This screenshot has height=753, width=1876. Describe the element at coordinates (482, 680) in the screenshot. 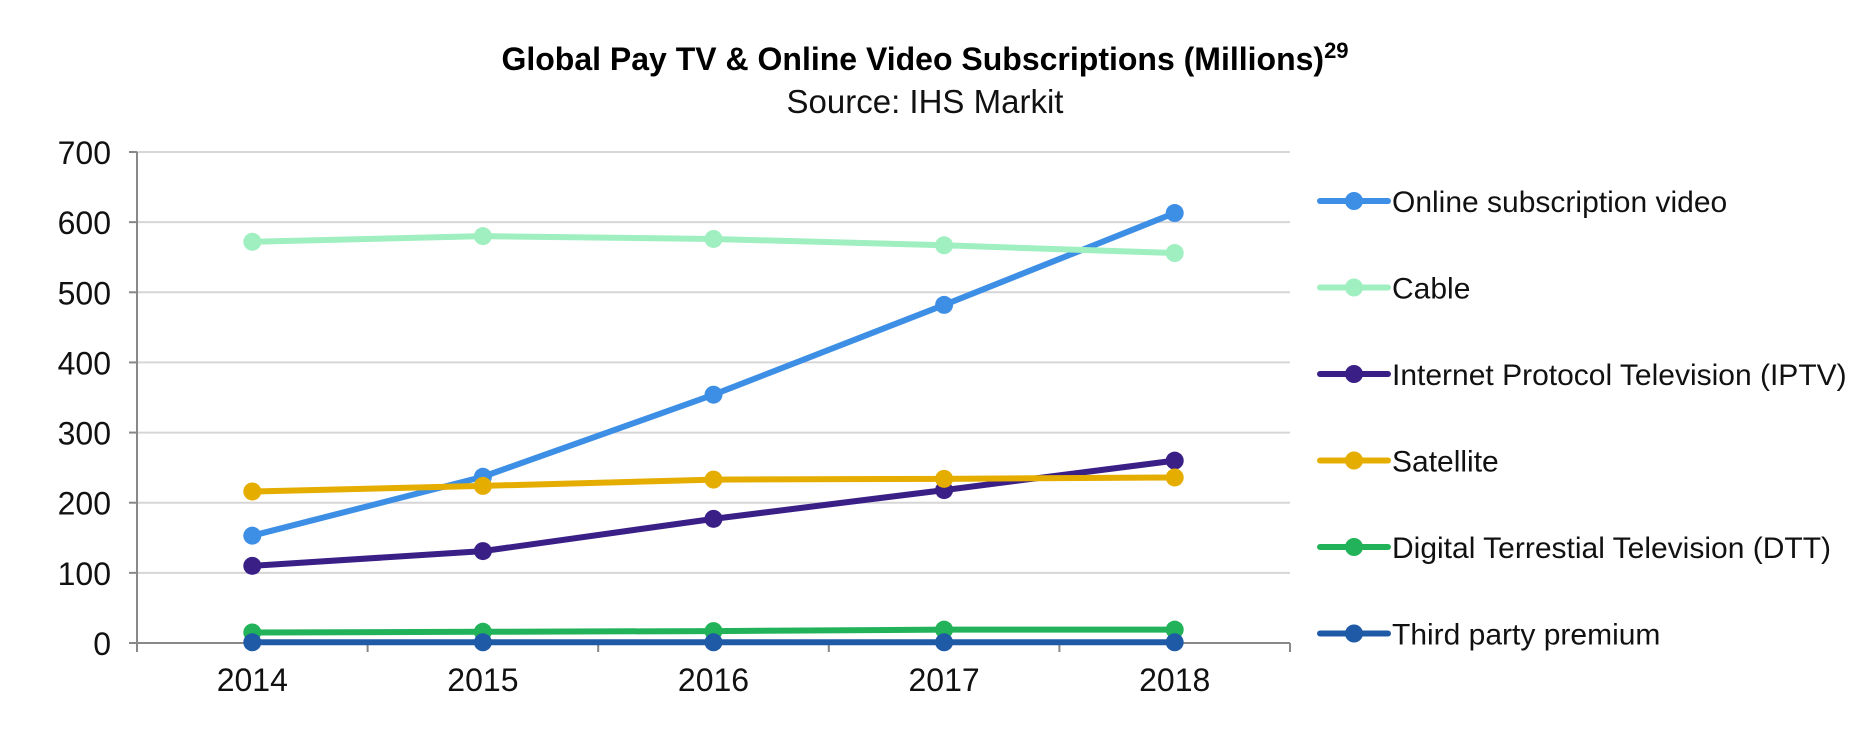

I see `x-tick-label: 2015` at that location.